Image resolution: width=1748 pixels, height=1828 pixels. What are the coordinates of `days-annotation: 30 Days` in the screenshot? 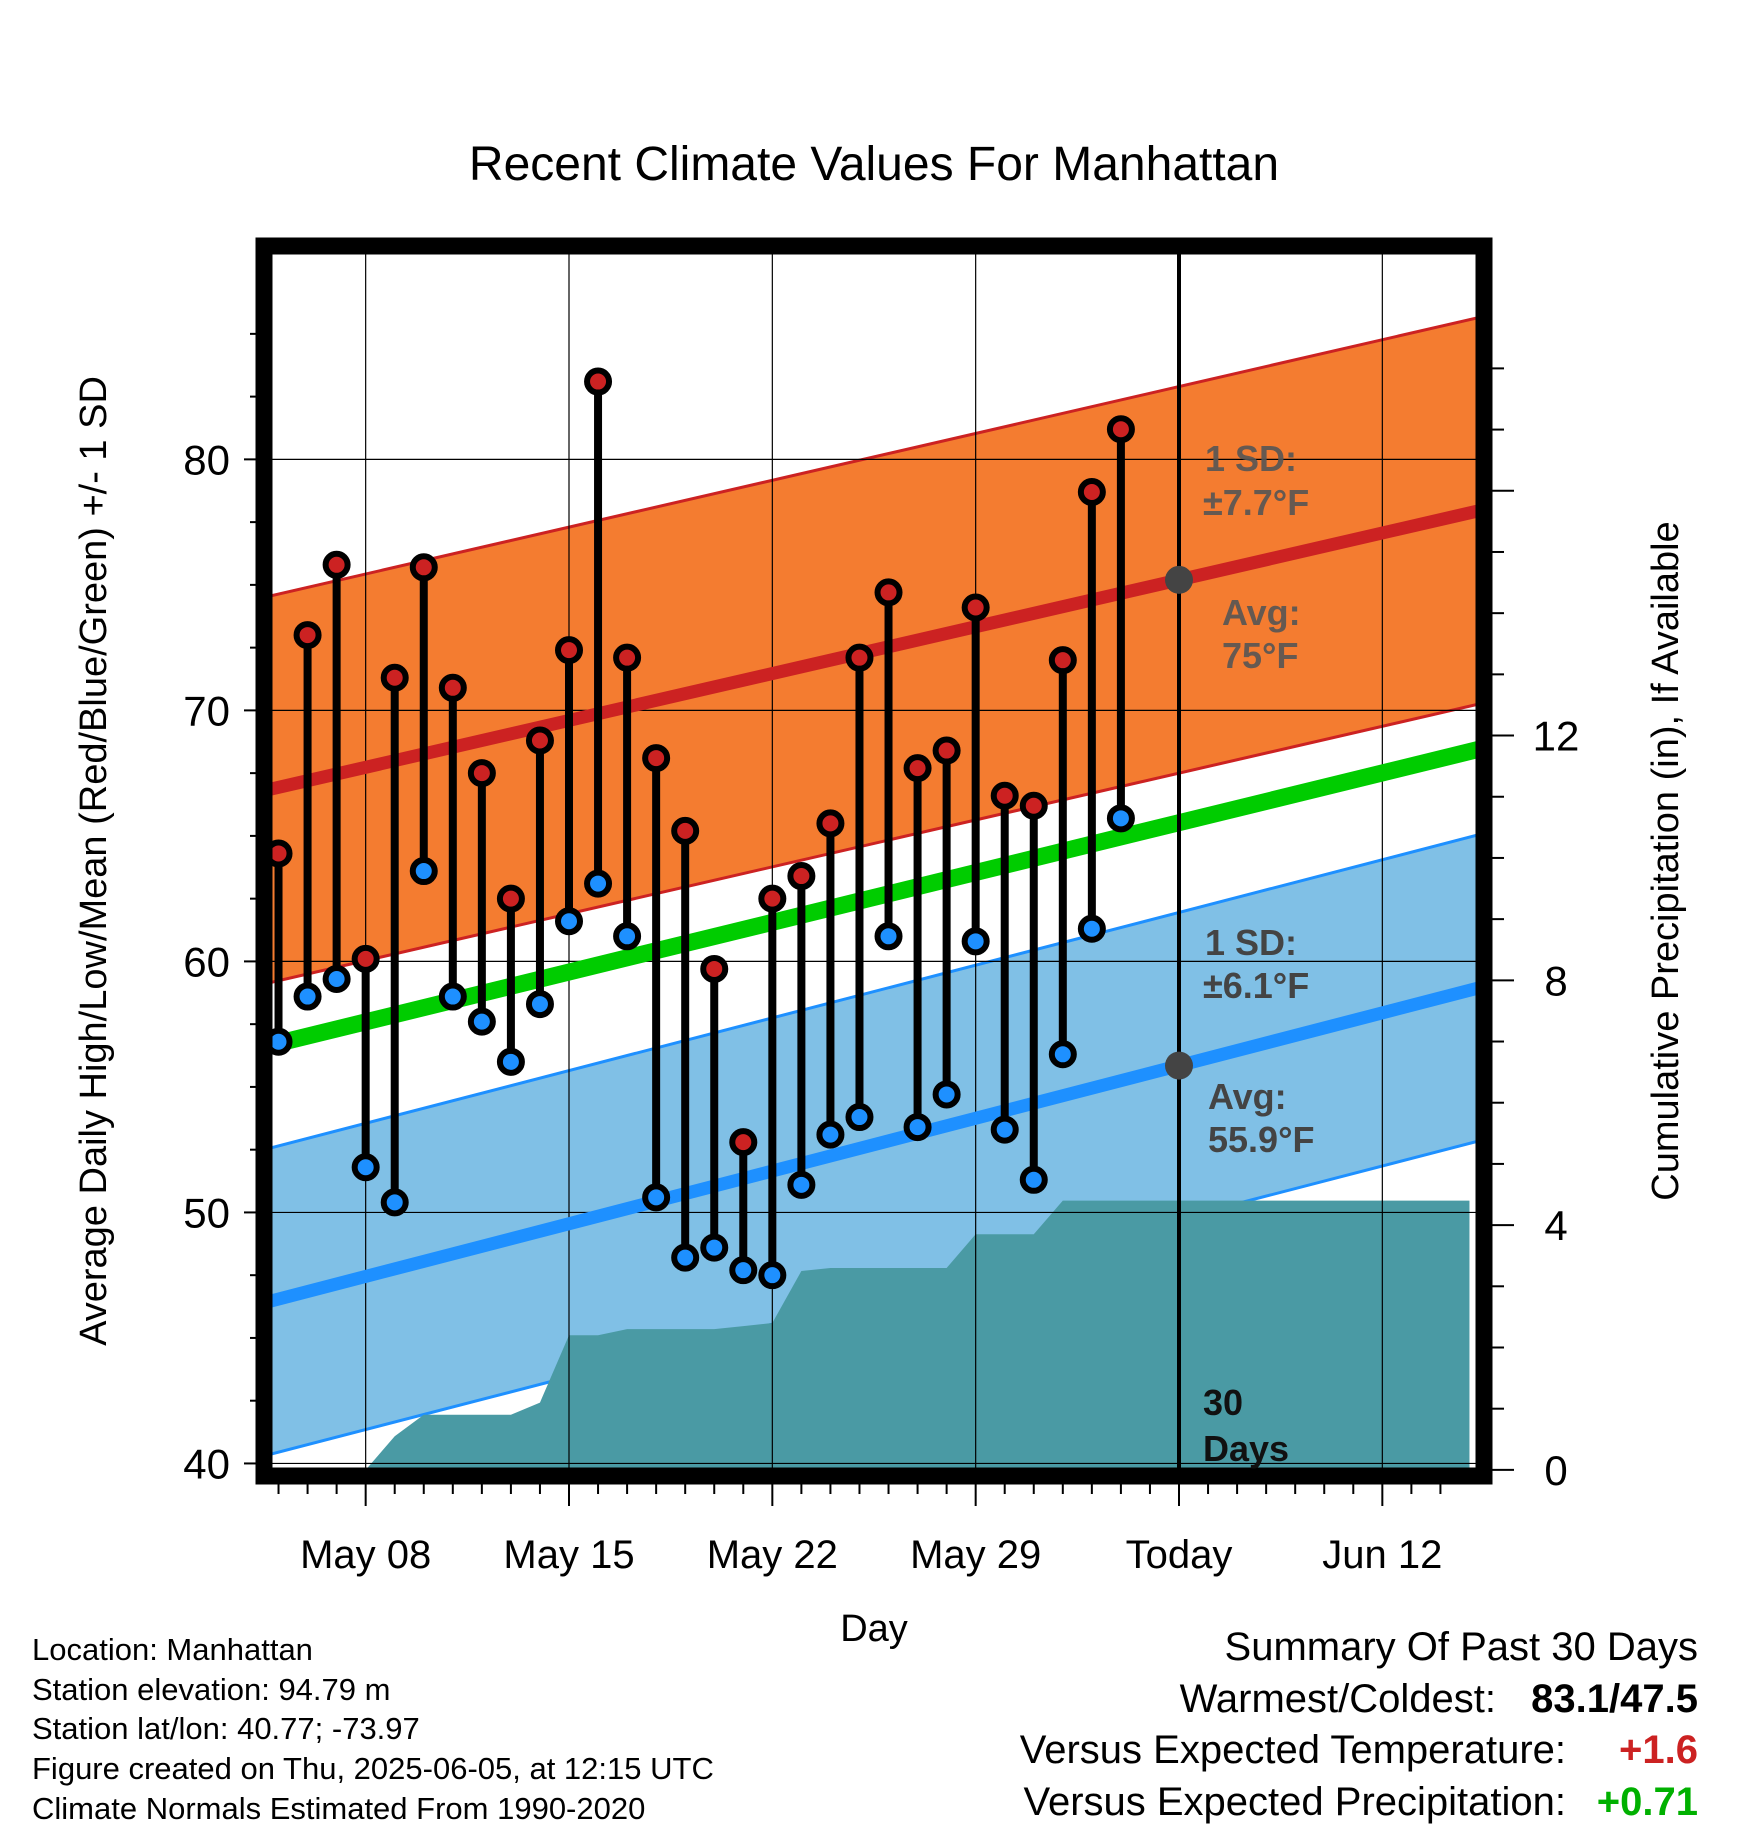 It's located at (1246, 1425).